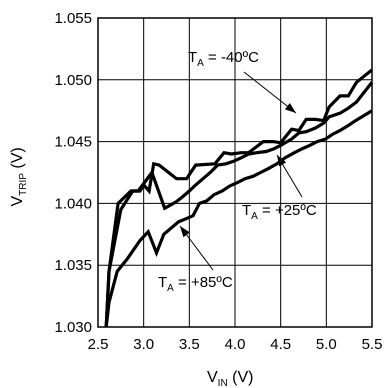 This screenshot has height=388, width=386. I want to click on y-tick-labels: 1.030 1.035 1.040 1.045 1.050 1.055, so click(73, 173).